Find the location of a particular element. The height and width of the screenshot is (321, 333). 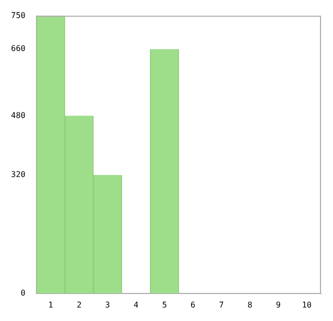

x-tick-label: 6 is located at coordinates (193, 305).